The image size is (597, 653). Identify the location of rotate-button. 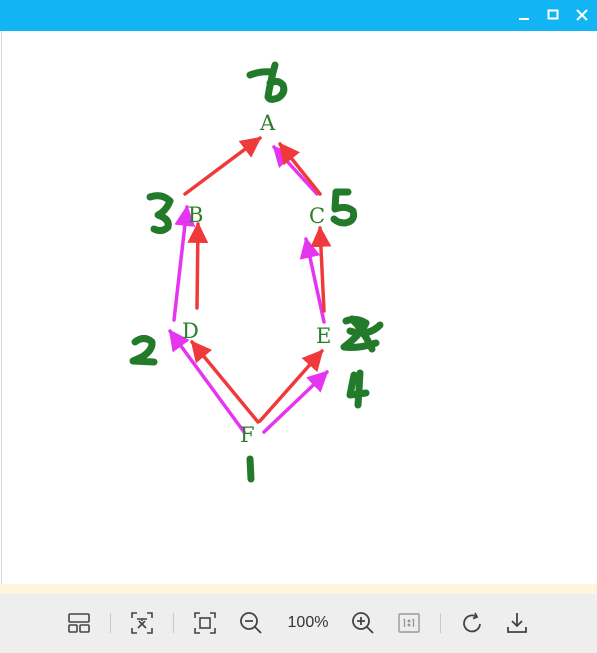
(472, 623).